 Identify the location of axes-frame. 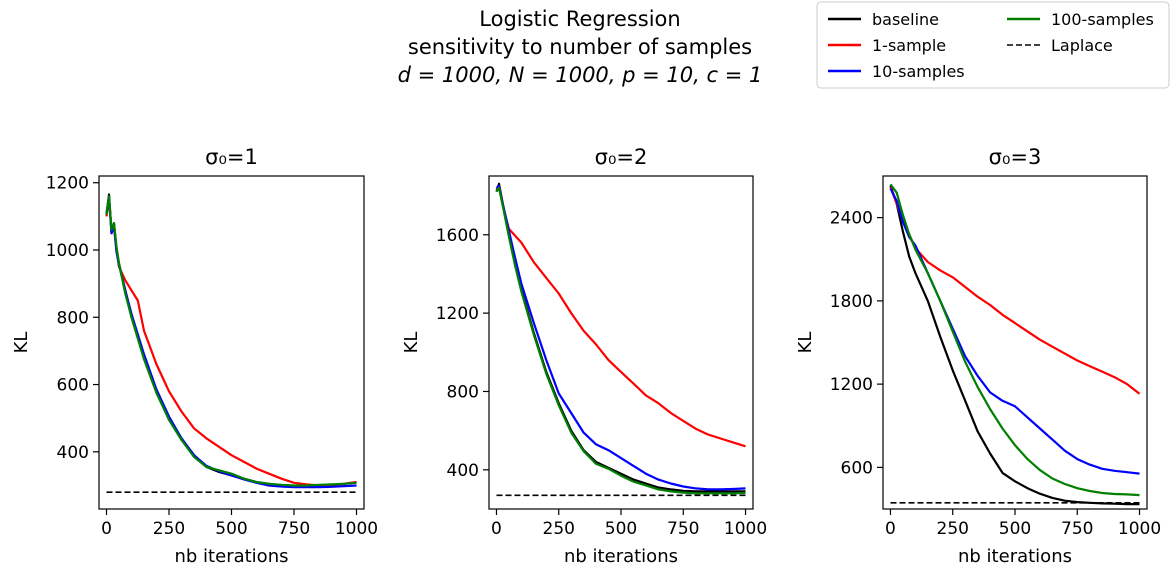
(1015, 342).